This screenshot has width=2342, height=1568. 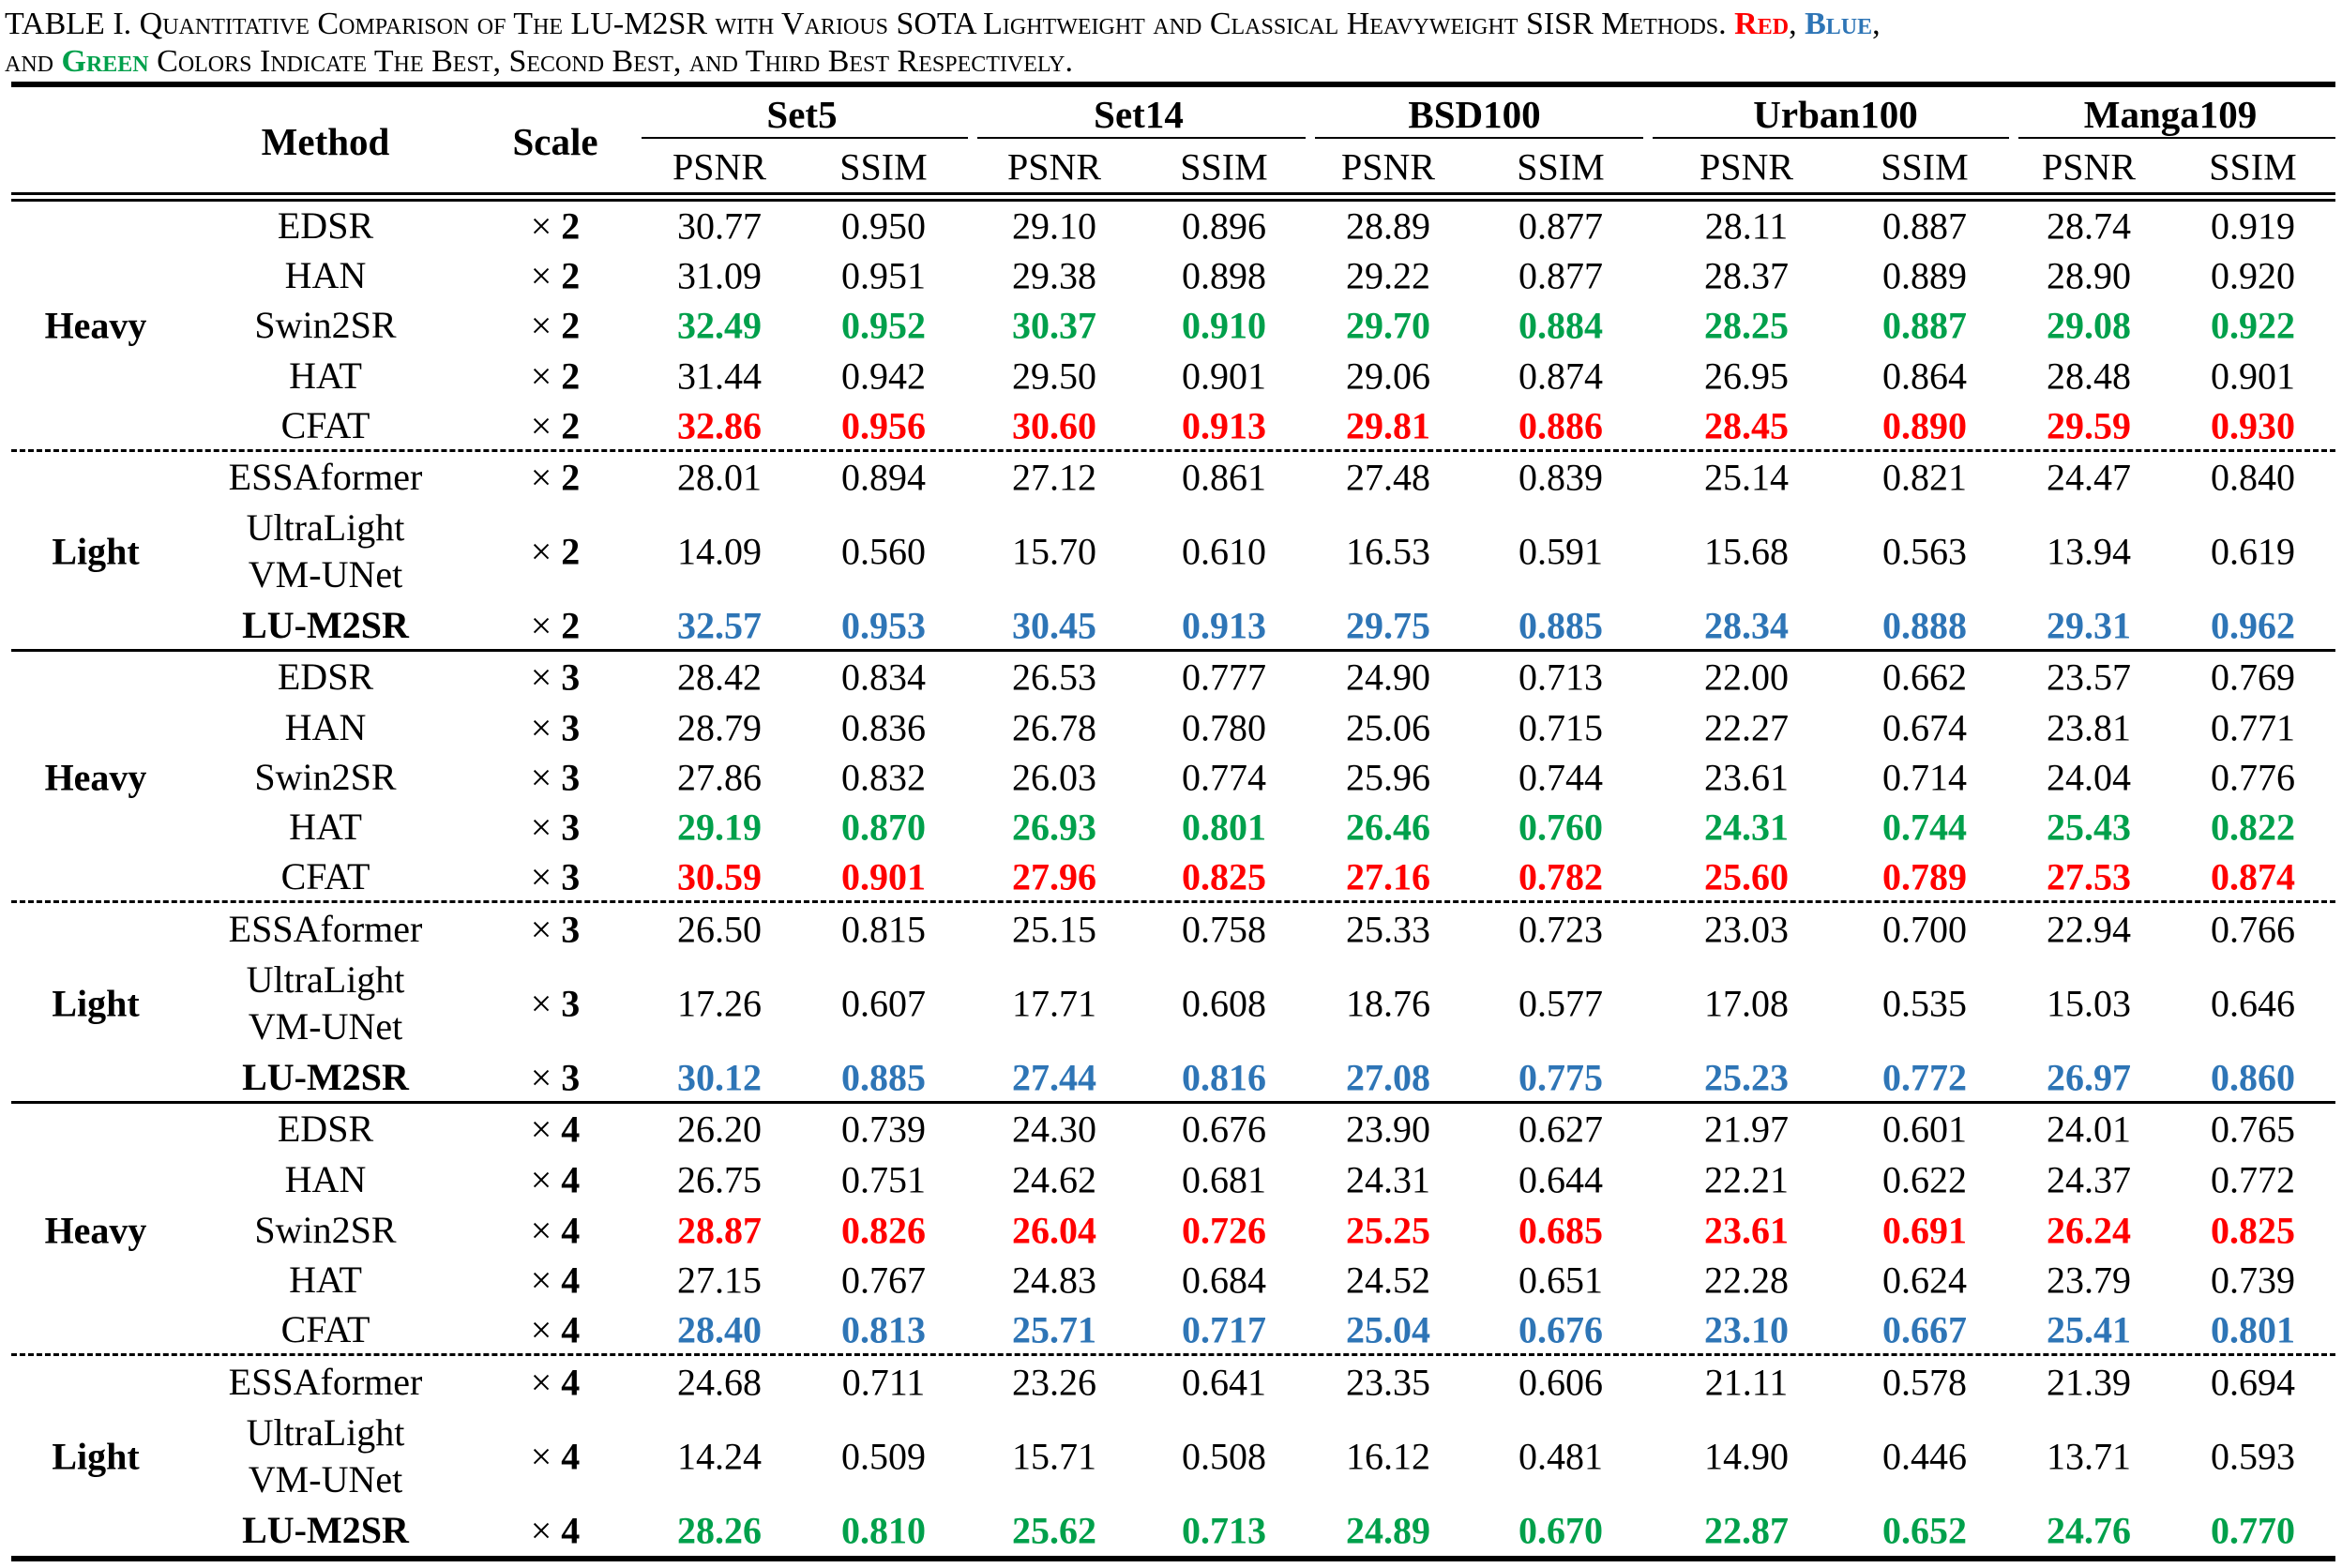 I want to click on header-method: Method, so click(x=325, y=141).